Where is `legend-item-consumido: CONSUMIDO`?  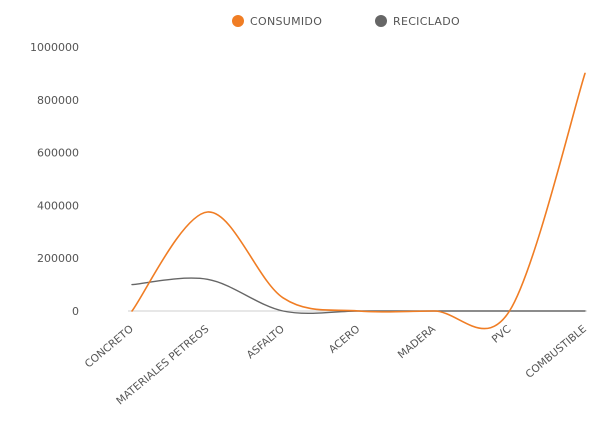
legend-item-consumido: CONSUMIDO is located at coordinates (277, 21).